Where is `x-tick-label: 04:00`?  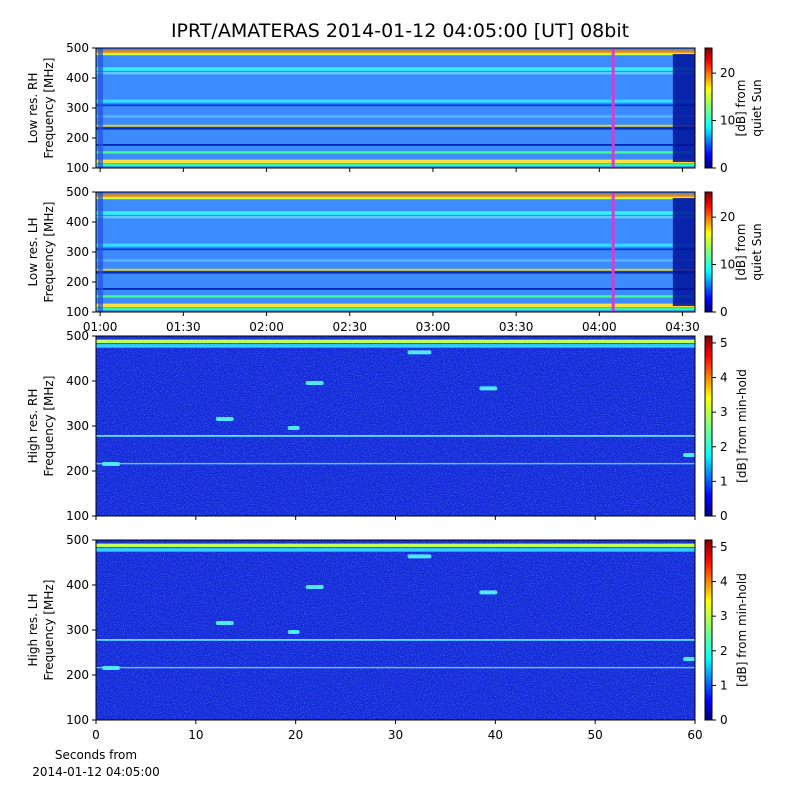 x-tick-label: 04:00 is located at coordinates (599, 327).